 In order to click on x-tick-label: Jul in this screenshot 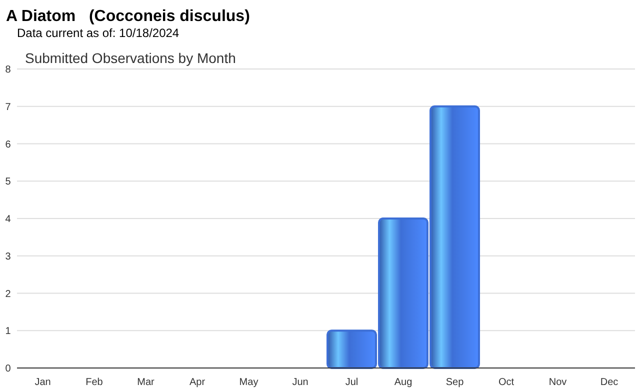, I will do `click(351, 382)`.